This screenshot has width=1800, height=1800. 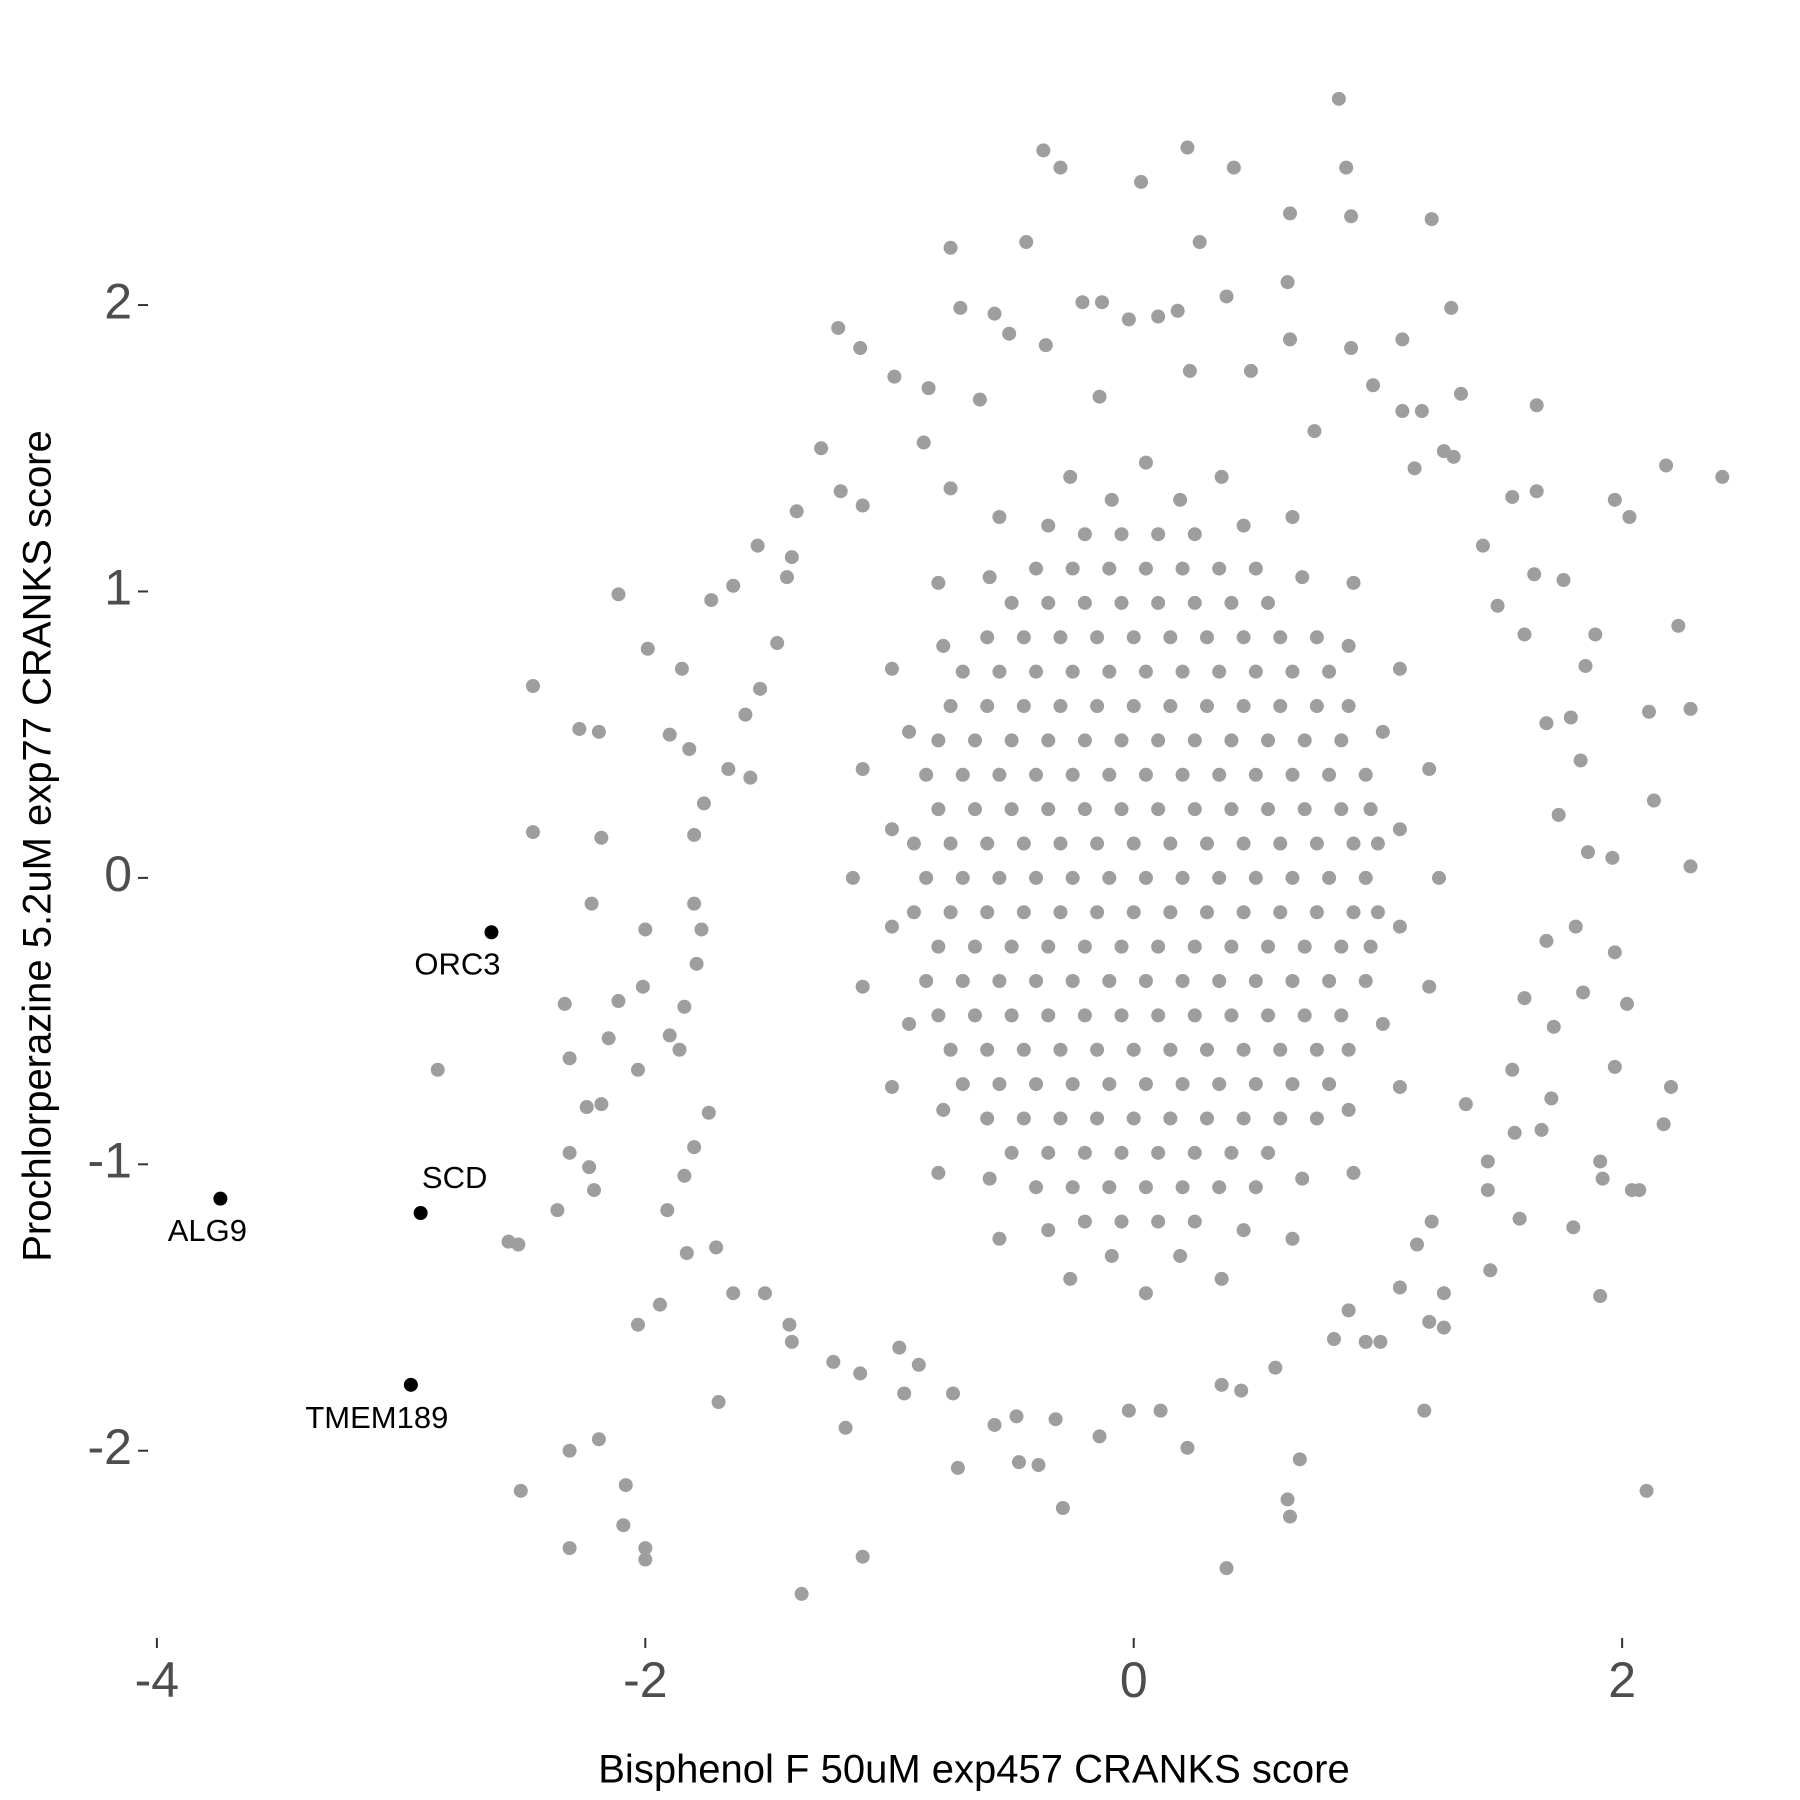 What do you see at coordinates (645, 1680) in the screenshot?
I see `x-tick-label: -2` at bounding box center [645, 1680].